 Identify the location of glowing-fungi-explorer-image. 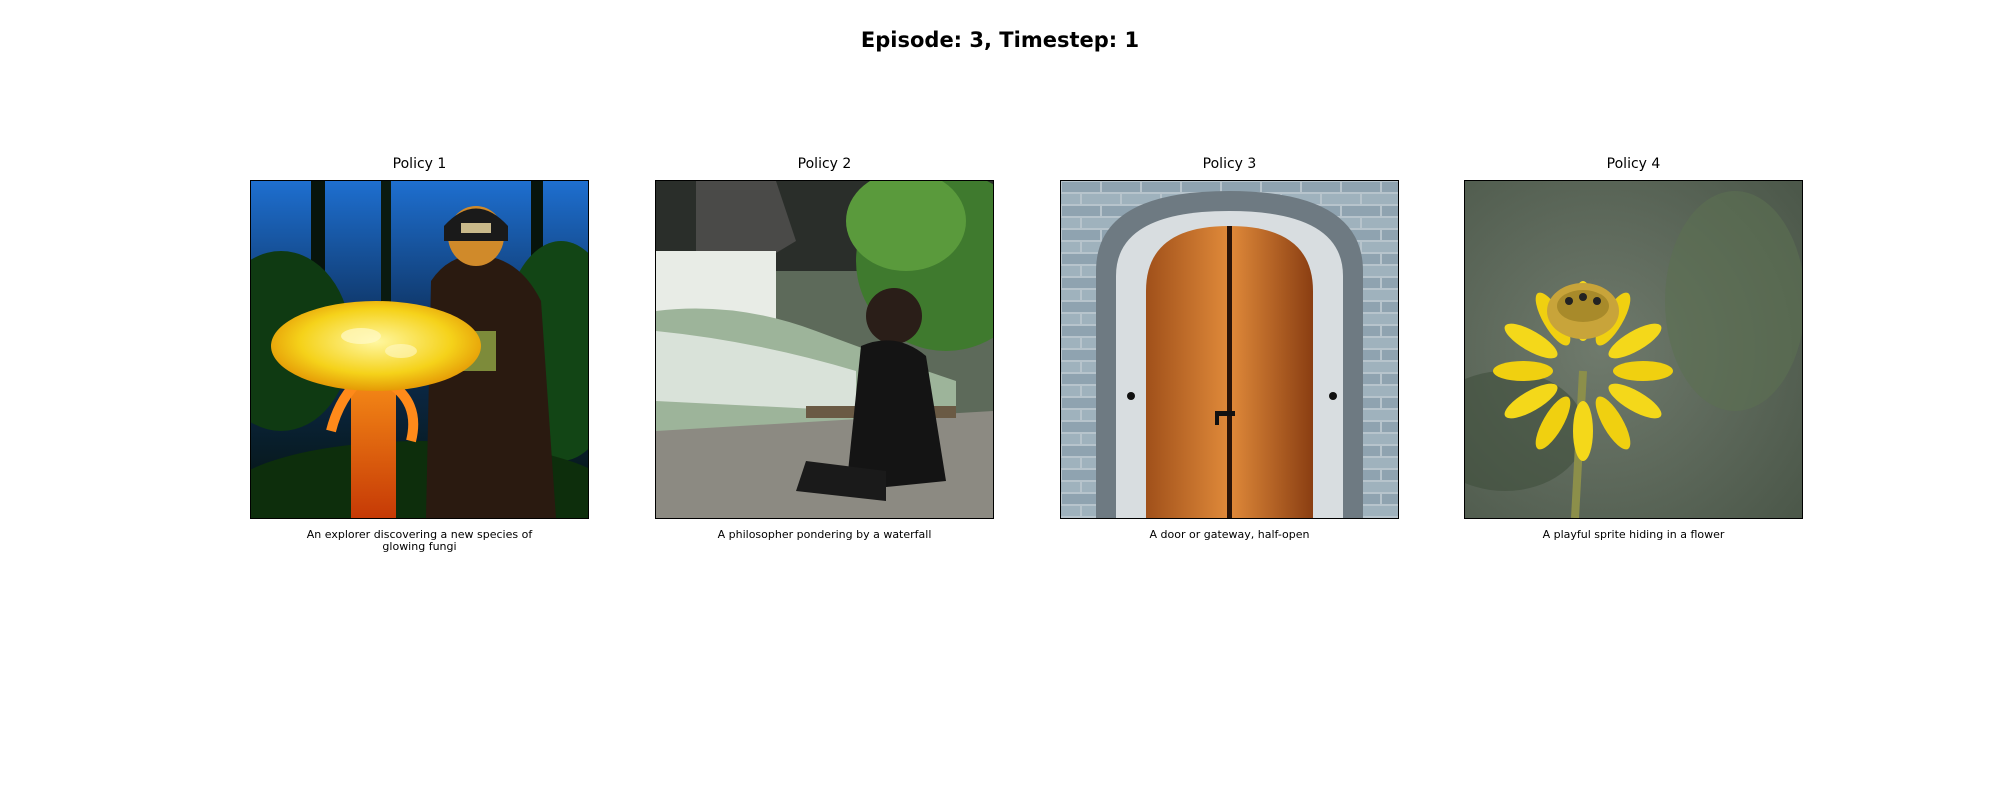
(419, 349).